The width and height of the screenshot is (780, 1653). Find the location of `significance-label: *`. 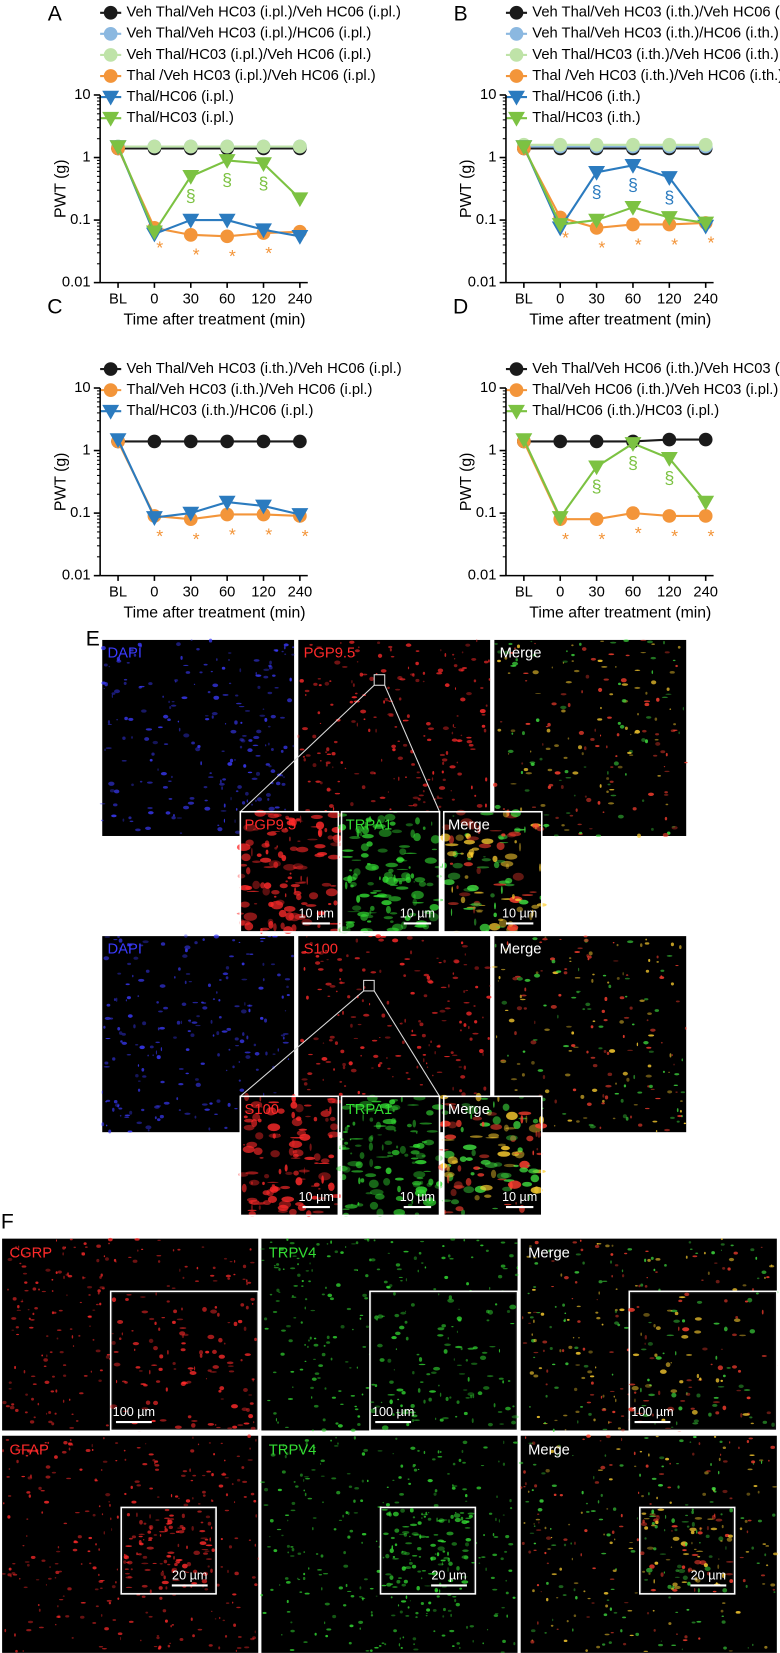

significance-label: * is located at coordinates (196, 539).